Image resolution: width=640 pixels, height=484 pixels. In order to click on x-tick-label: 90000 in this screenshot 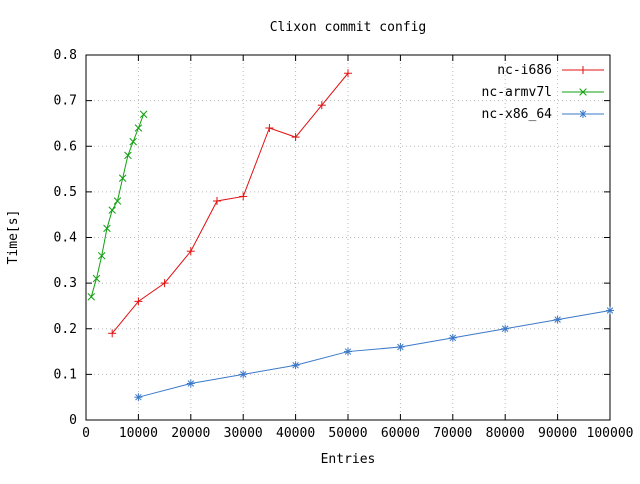, I will do `click(557, 433)`.